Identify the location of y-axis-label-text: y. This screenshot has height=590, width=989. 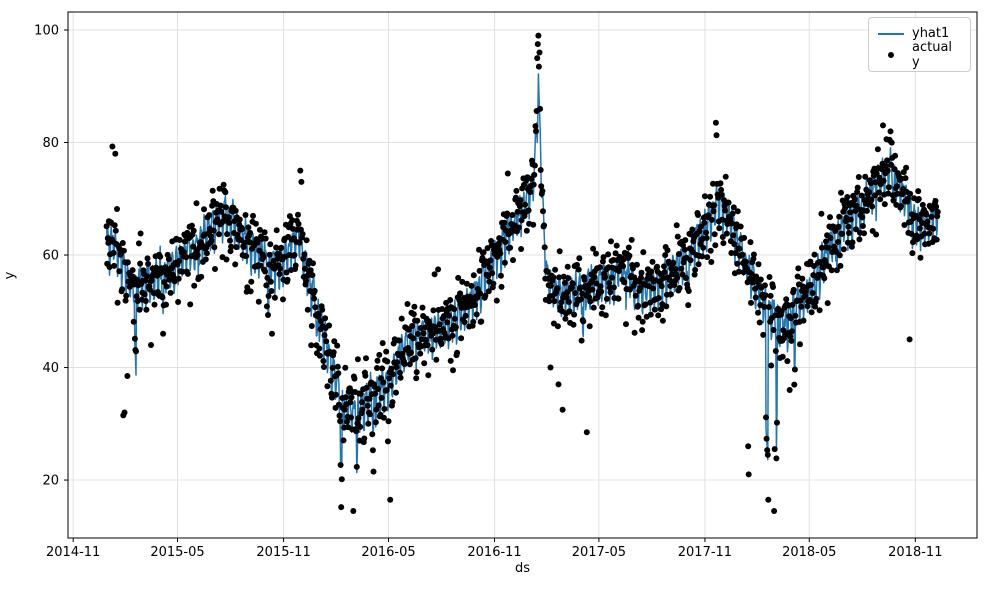
(10, 275).